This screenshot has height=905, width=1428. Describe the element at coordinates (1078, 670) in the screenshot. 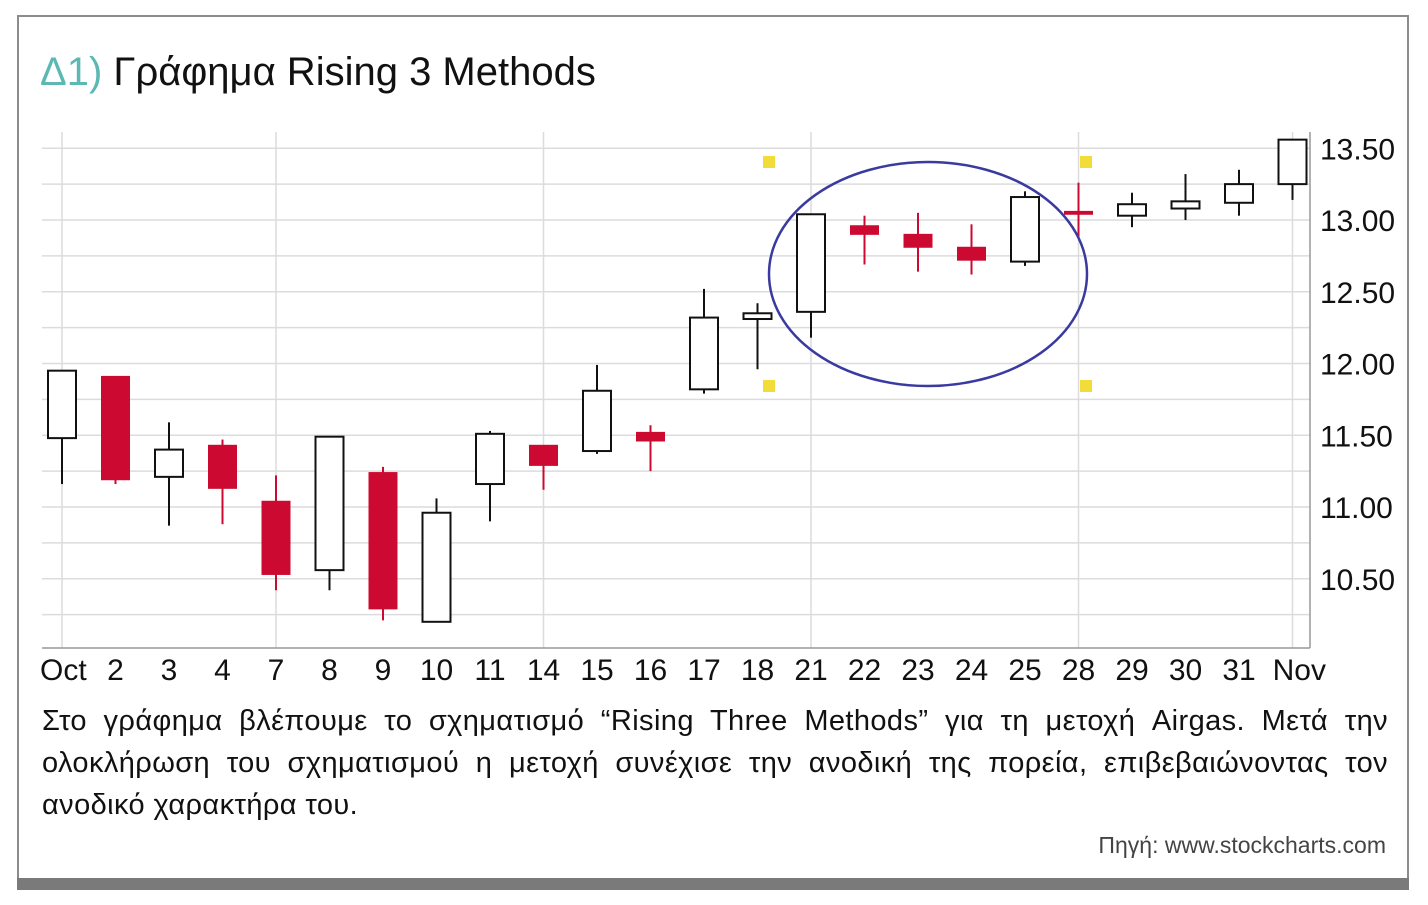

I see `x-tick-label: 28` at that location.